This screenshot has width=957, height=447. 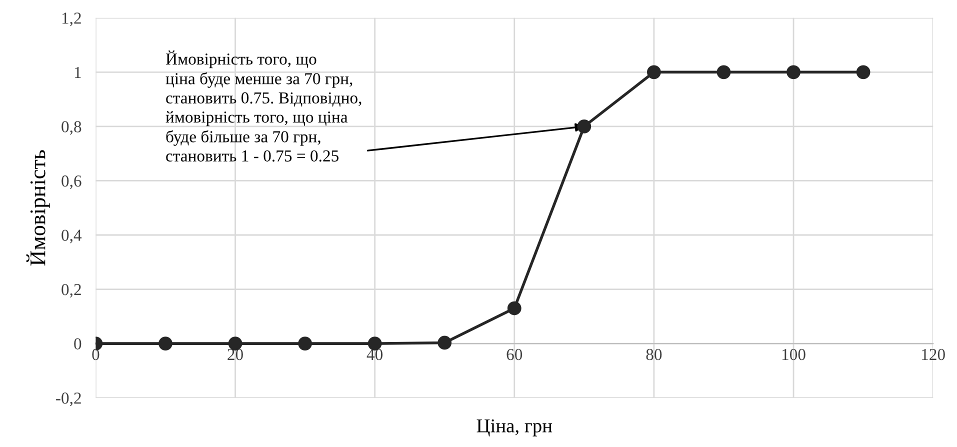 I want to click on y-tick-label: -0,2, so click(x=68, y=399).